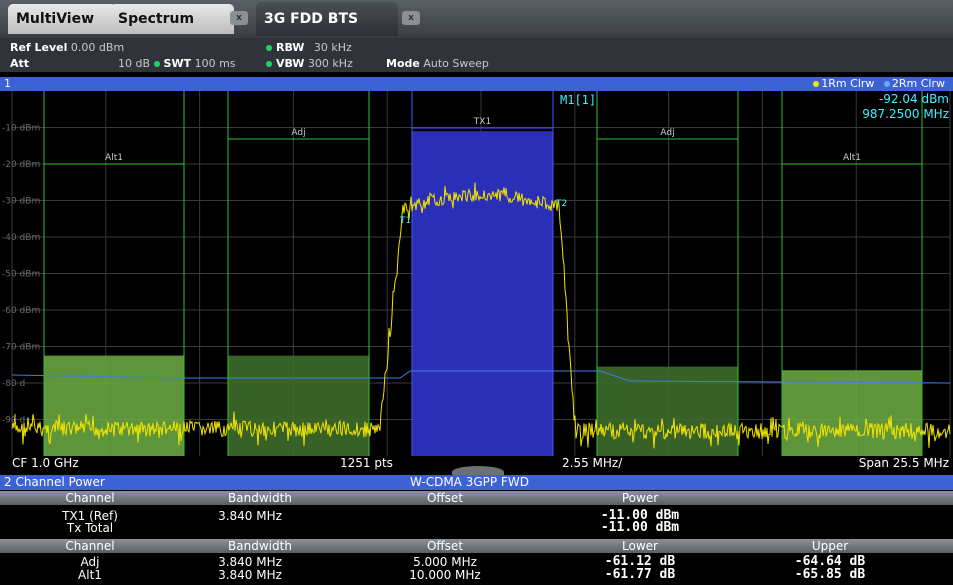  Describe the element at coordinates (640, 574) in the screenshot. I see `table-cell: -61.77 dB` at that location.